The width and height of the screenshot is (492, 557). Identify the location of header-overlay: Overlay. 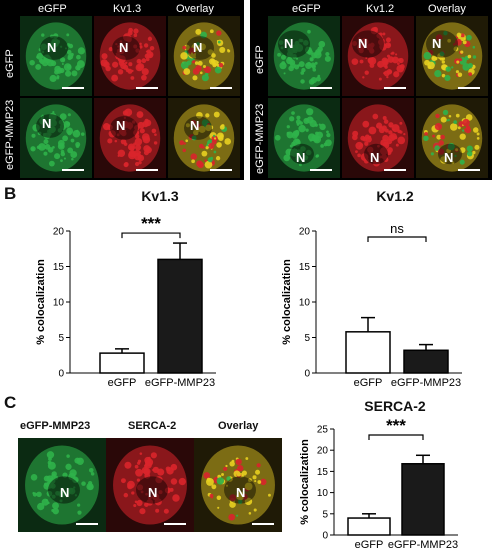
(195, 9).